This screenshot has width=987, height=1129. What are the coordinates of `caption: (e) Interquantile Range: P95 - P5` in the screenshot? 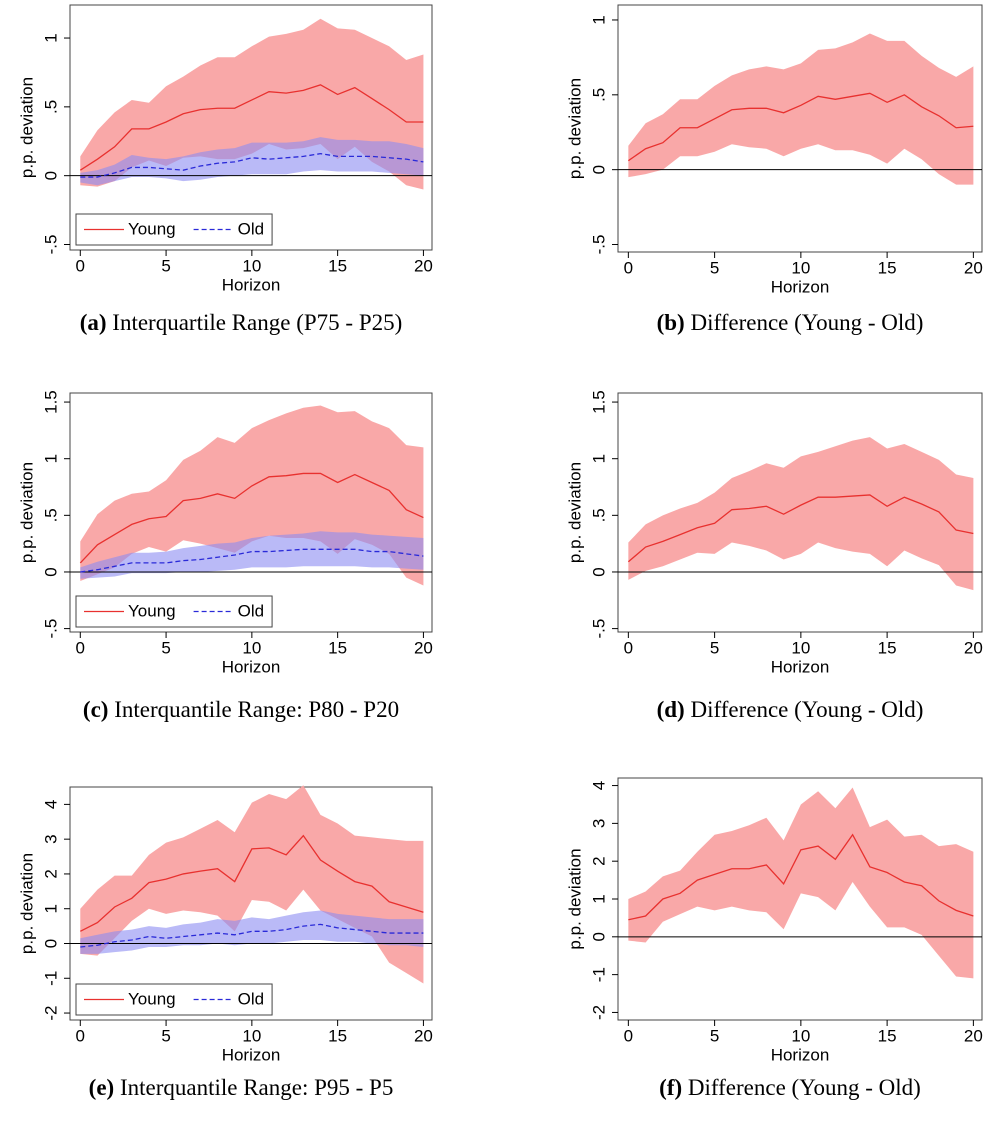 It's located at (241, 1087).